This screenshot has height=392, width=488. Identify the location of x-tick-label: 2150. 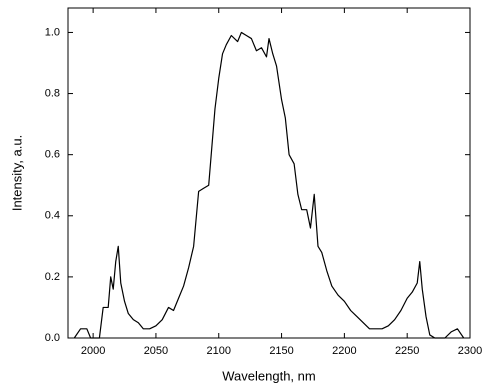
(281, 351).